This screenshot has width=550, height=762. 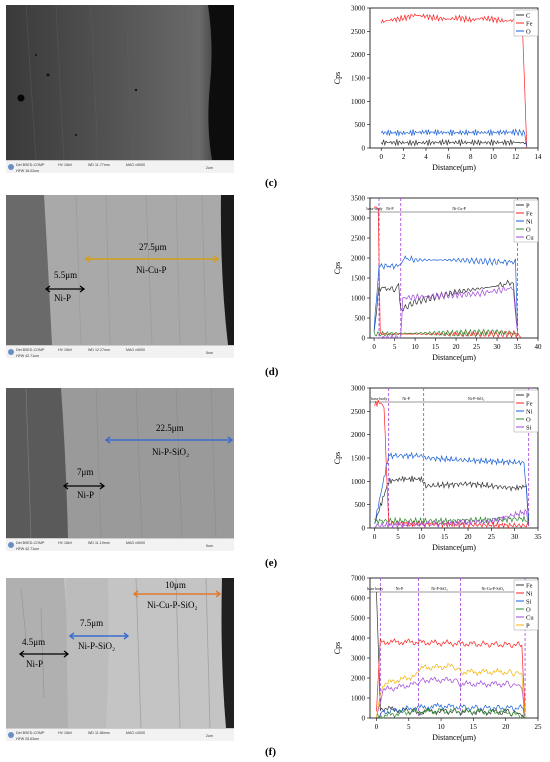 I want to click on wd-text: WD 12.27mm, so click(x=99, y=350).